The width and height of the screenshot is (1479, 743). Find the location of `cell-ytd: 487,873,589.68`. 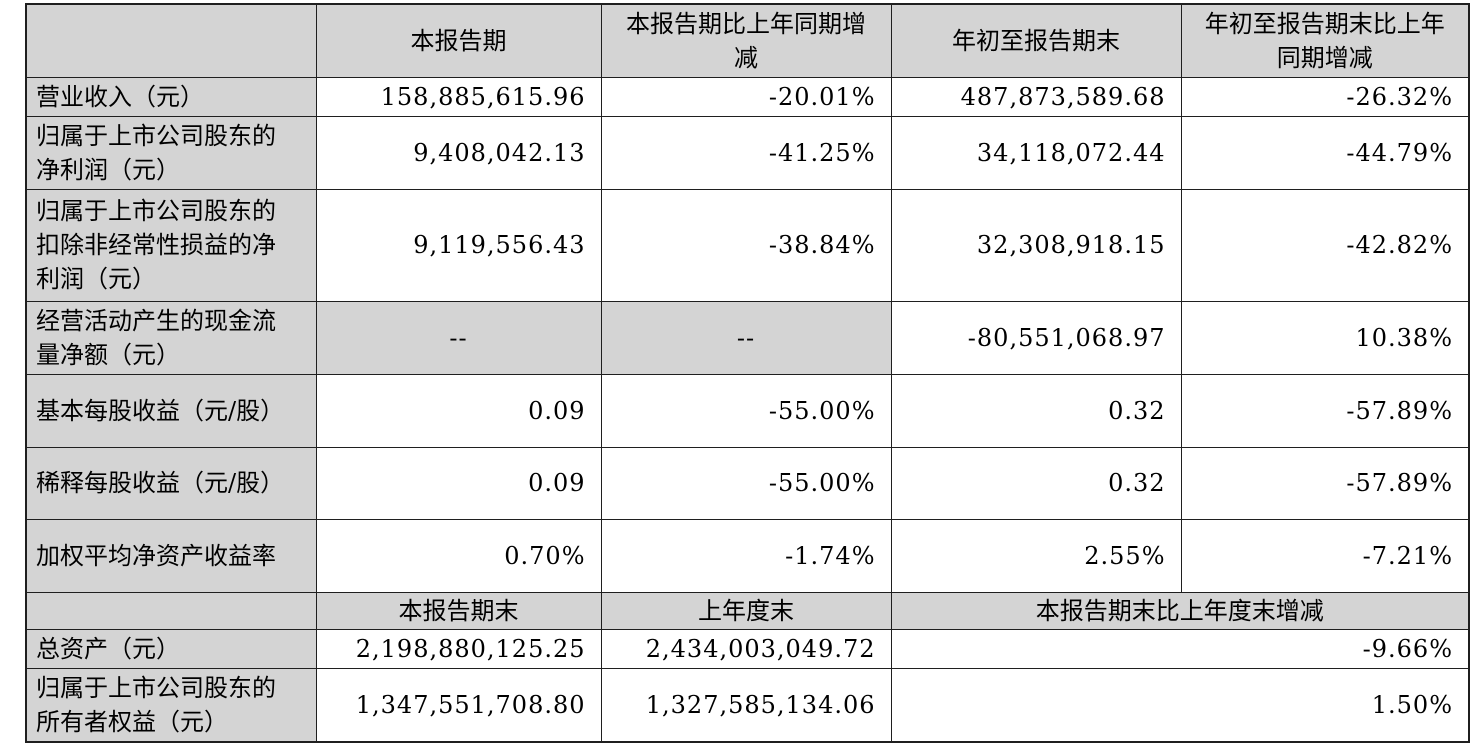

cell-ytd: 487,873,589.68 is located at coordinates (1036, 96).